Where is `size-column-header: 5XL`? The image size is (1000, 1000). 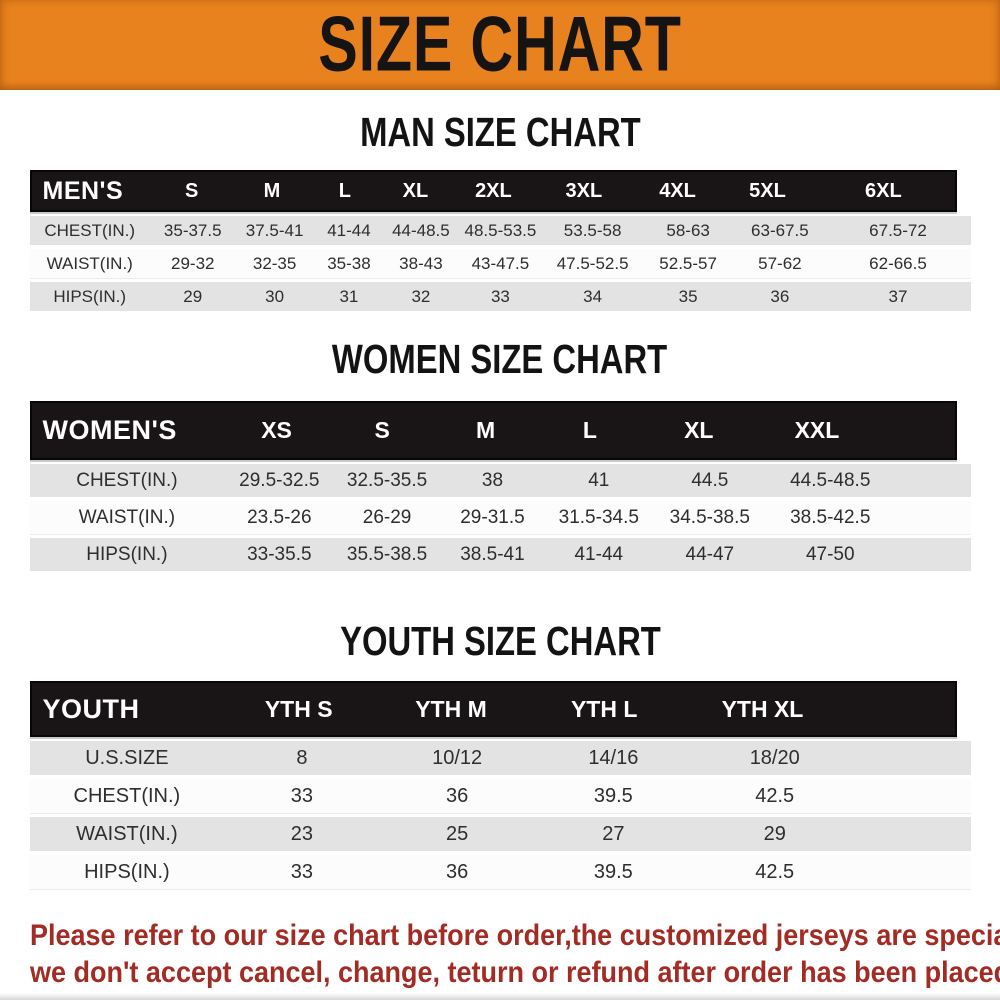
size-column-header: 5XL is located at coordinates (767, 190).